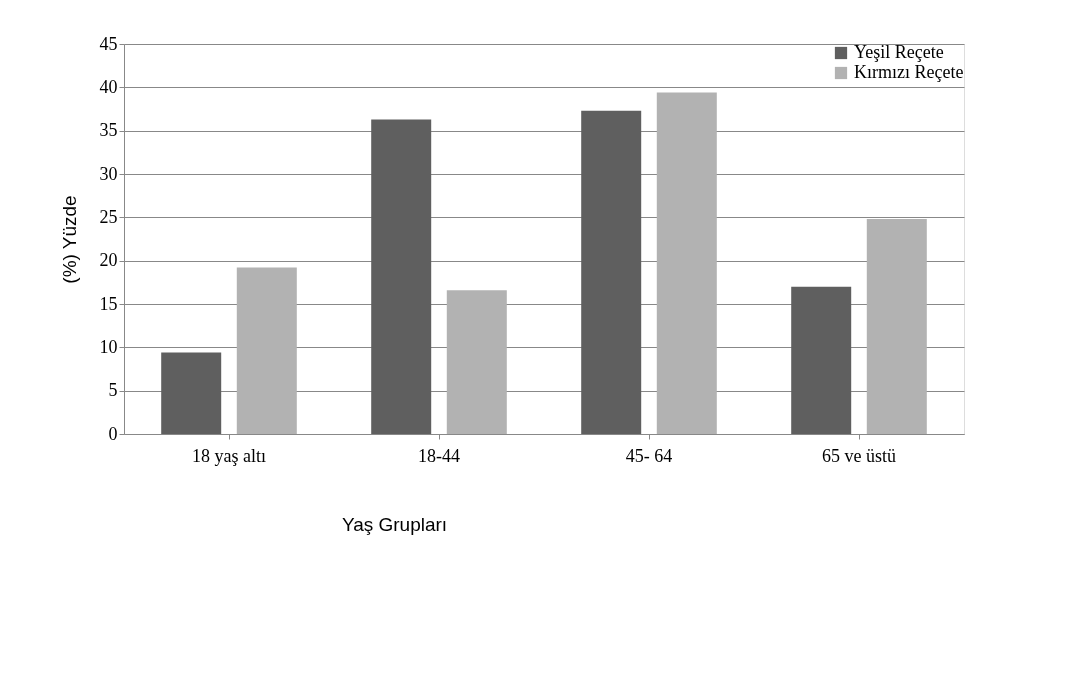 The height and width of the screenshot is (678, 1081). Describe the element at coordinates (108, 130) in the screenshot. I see `y-tick-label: 35` at that location.